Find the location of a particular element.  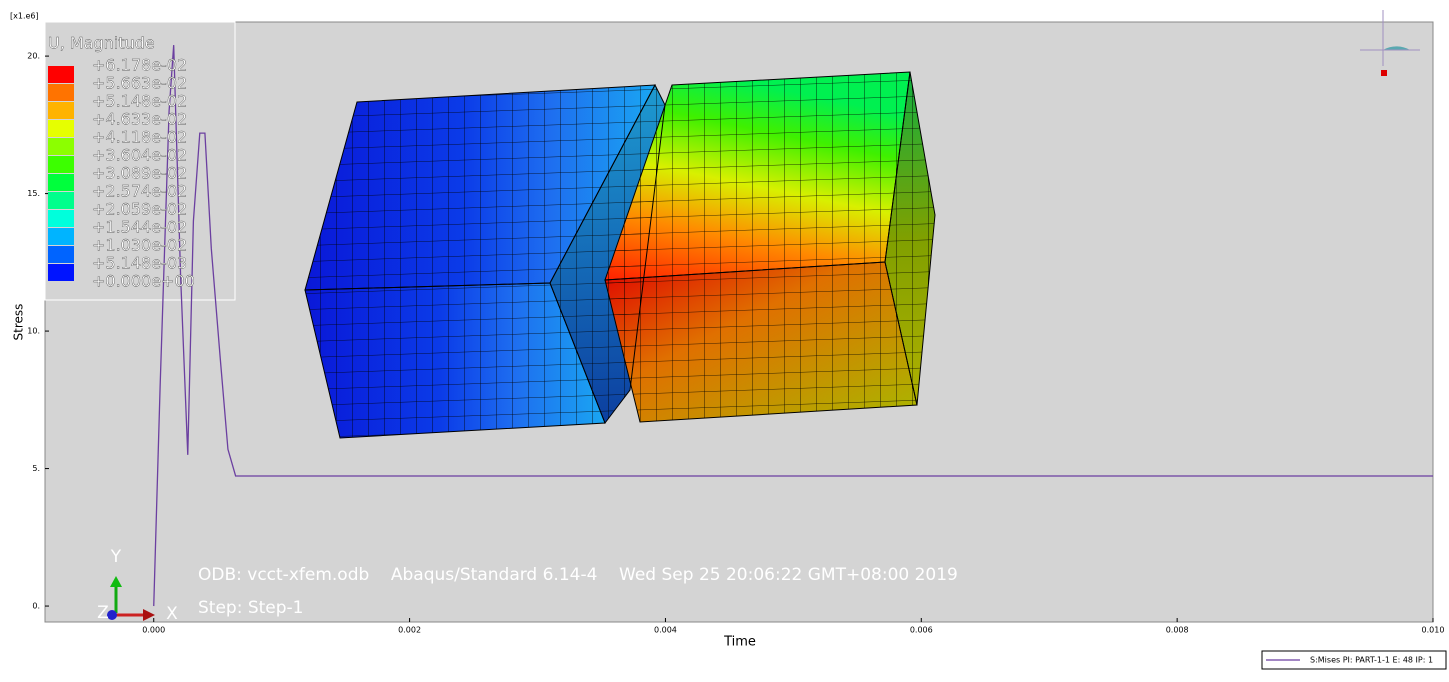

triad-z: Z is located at coordinates (103, 613).